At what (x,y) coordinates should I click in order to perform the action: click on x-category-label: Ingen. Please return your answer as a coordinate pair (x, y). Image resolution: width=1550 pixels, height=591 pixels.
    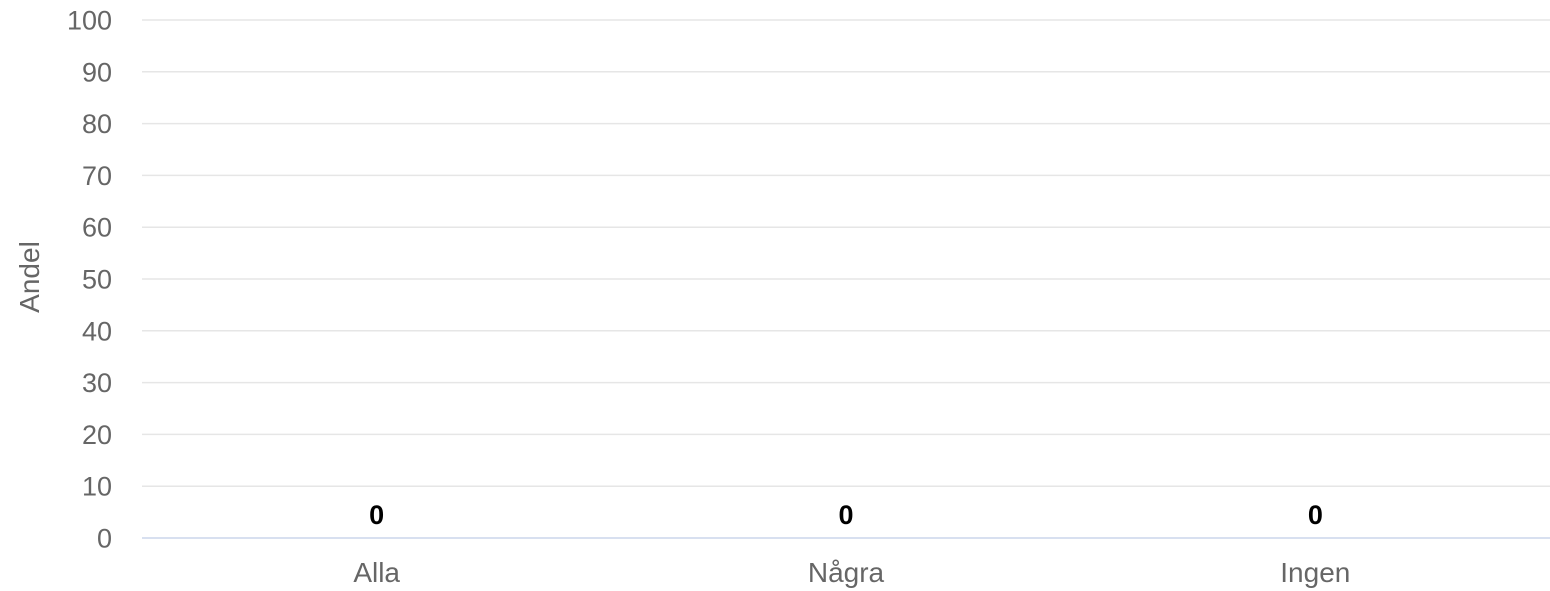
    Looking at the image, I should click on (1315, 572).